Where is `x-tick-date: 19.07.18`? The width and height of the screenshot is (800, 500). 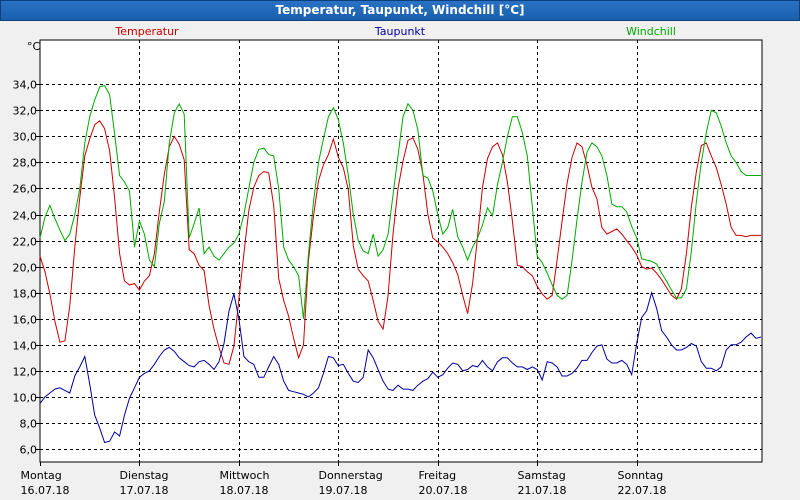 x-tick-date: 19.07.18 is located at coordinates (343, 490).